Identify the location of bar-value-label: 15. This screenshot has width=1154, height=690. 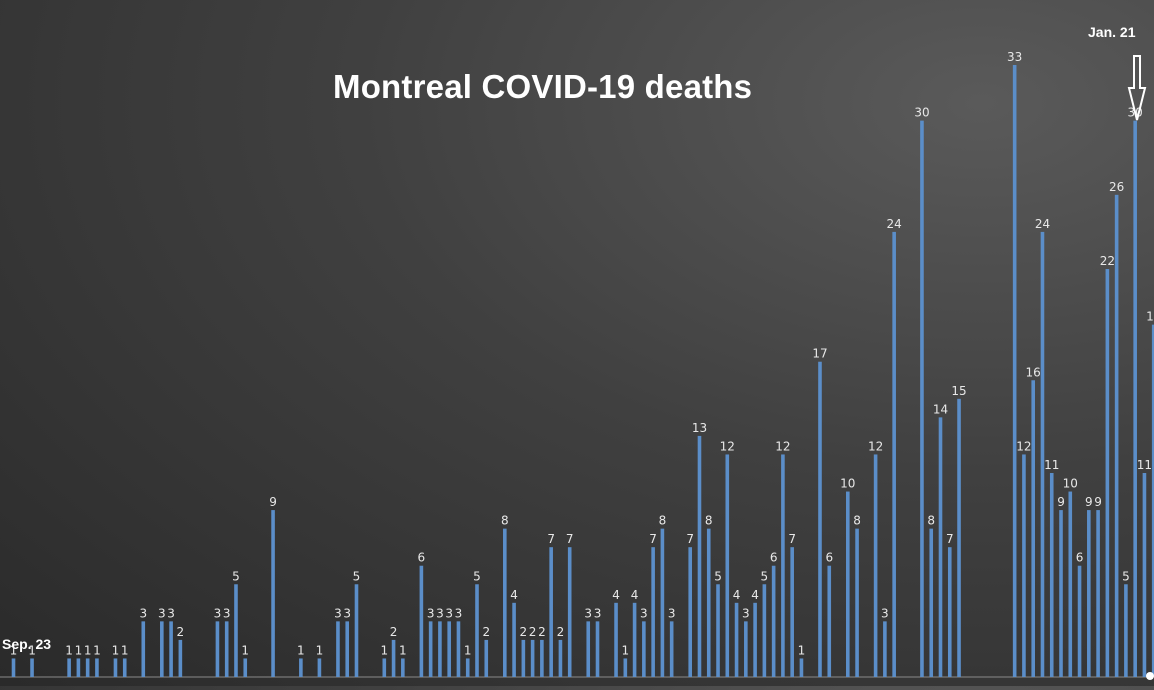
(958, 391).